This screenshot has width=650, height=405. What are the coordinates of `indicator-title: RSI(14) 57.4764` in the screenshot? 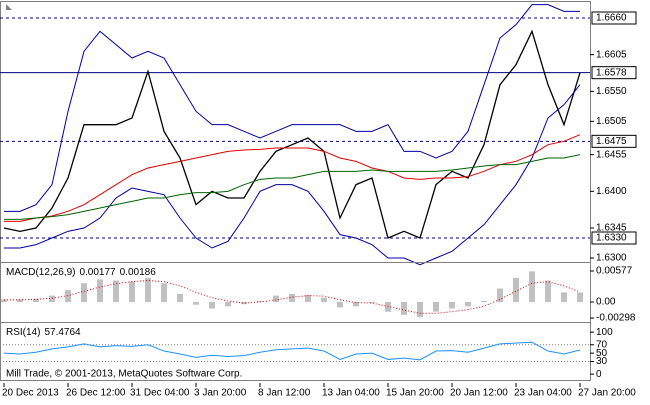 It's located at (43, 332).